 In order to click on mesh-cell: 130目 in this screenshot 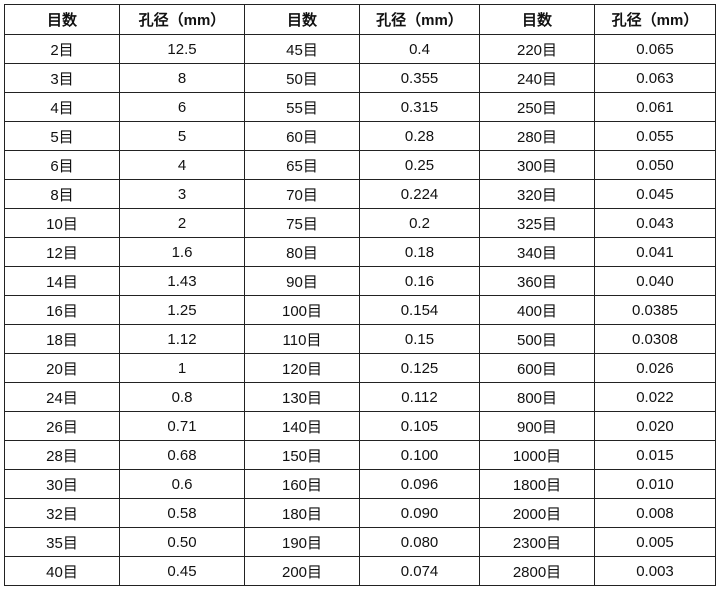, I will do `click(302, 397)`.